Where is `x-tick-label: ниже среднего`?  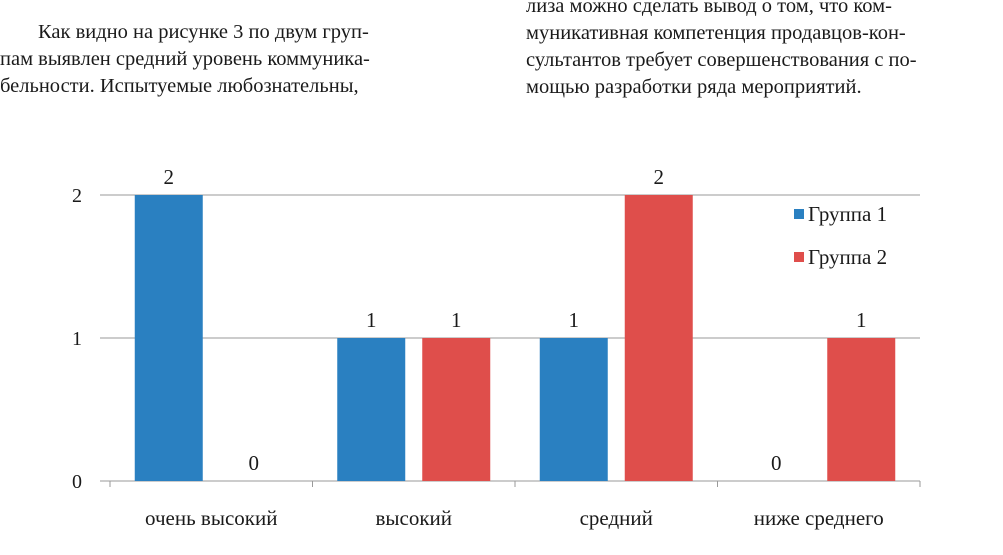
x-tick-label: ниже среднего is located at coordinates (819, 518).